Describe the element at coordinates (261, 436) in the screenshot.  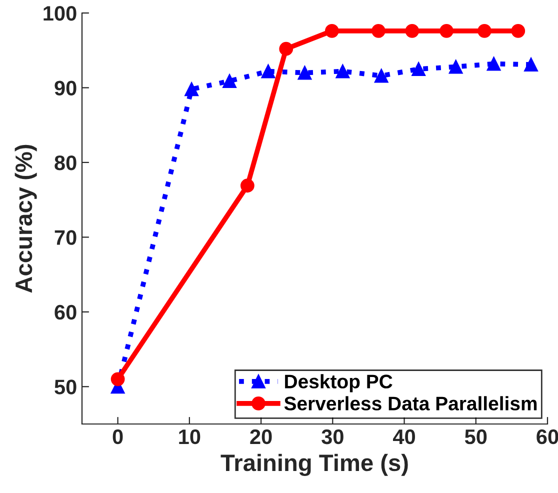
I see `x-tick-label: 20` at that location.